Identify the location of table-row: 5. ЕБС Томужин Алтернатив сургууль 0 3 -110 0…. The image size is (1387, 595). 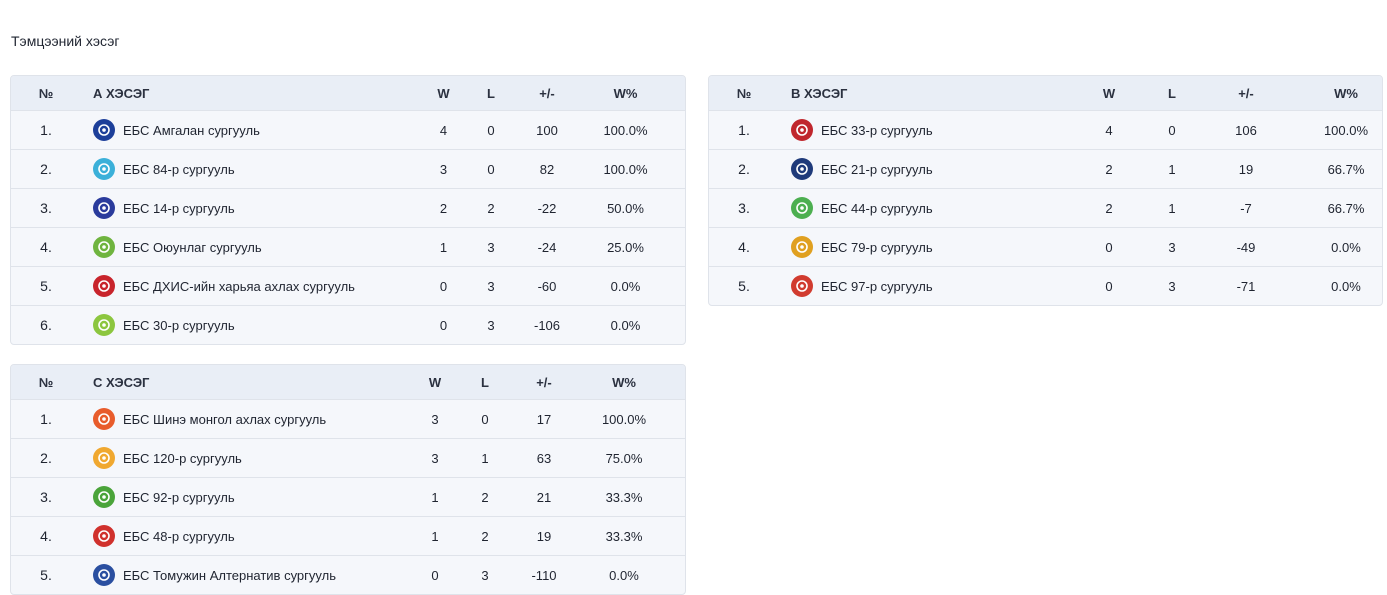
(348, 575).